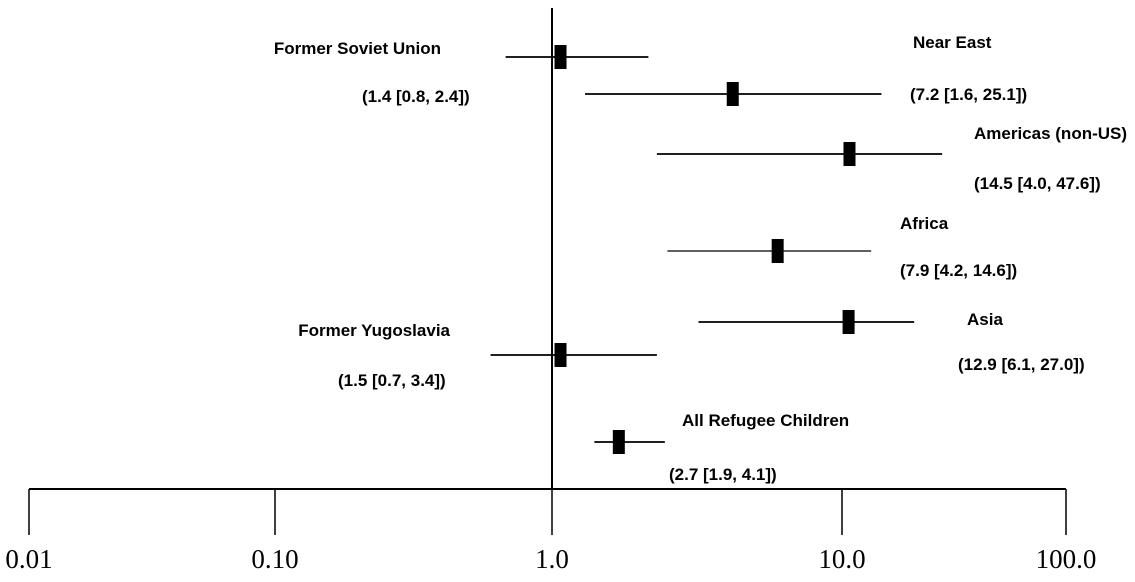  I want to click on tick-label: 0.01, so click(28, 559).